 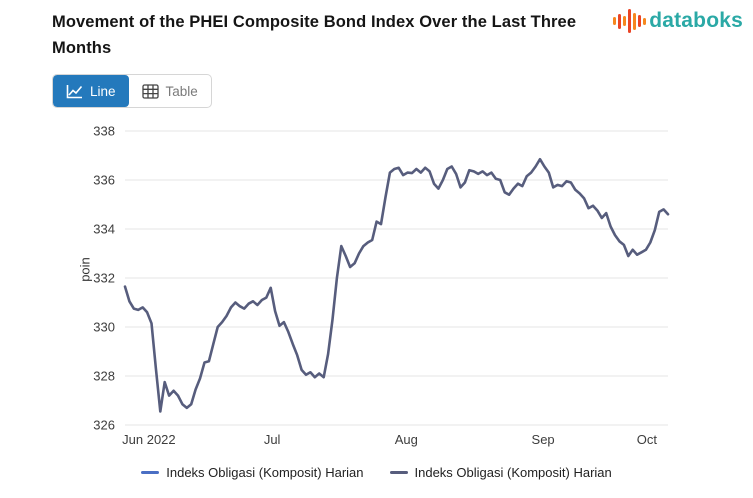 What do you see at coordinates (406, 439) in the screenshot?
I see `svg-text: Aug` at bounding box center [406, 439].